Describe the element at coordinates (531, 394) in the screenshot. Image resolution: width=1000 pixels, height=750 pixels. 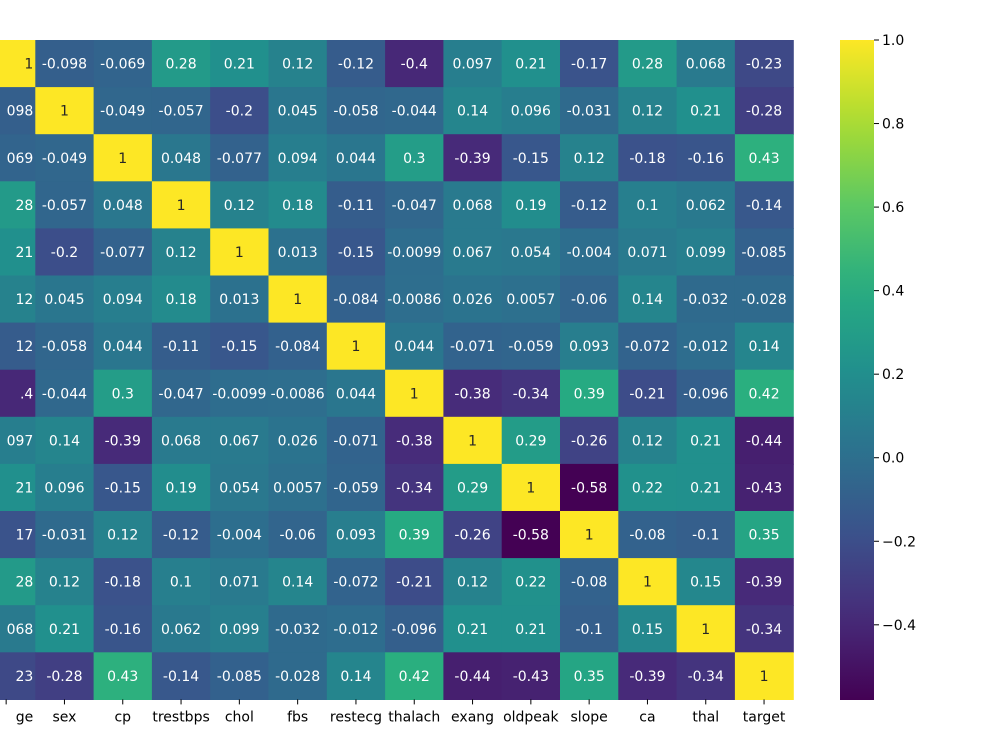
I see `heatmap-cell-value: -0.34` at that location.